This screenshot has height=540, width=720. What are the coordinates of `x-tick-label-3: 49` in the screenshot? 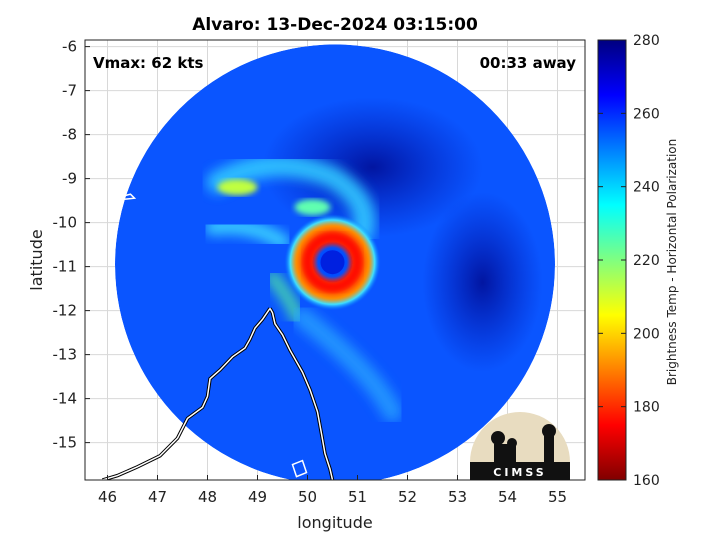 It's located at (257, 497).